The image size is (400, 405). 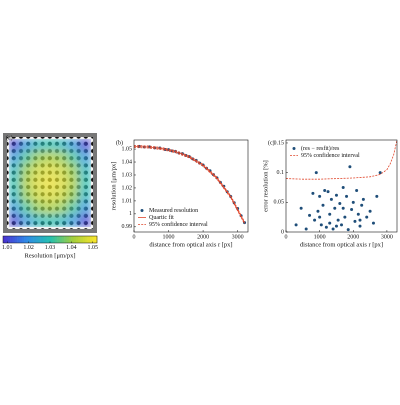 What do you see at coordinates (161, 217) in the screenshot?
I see `legend-label: Quartic fit` at bounding box center [161, 217].